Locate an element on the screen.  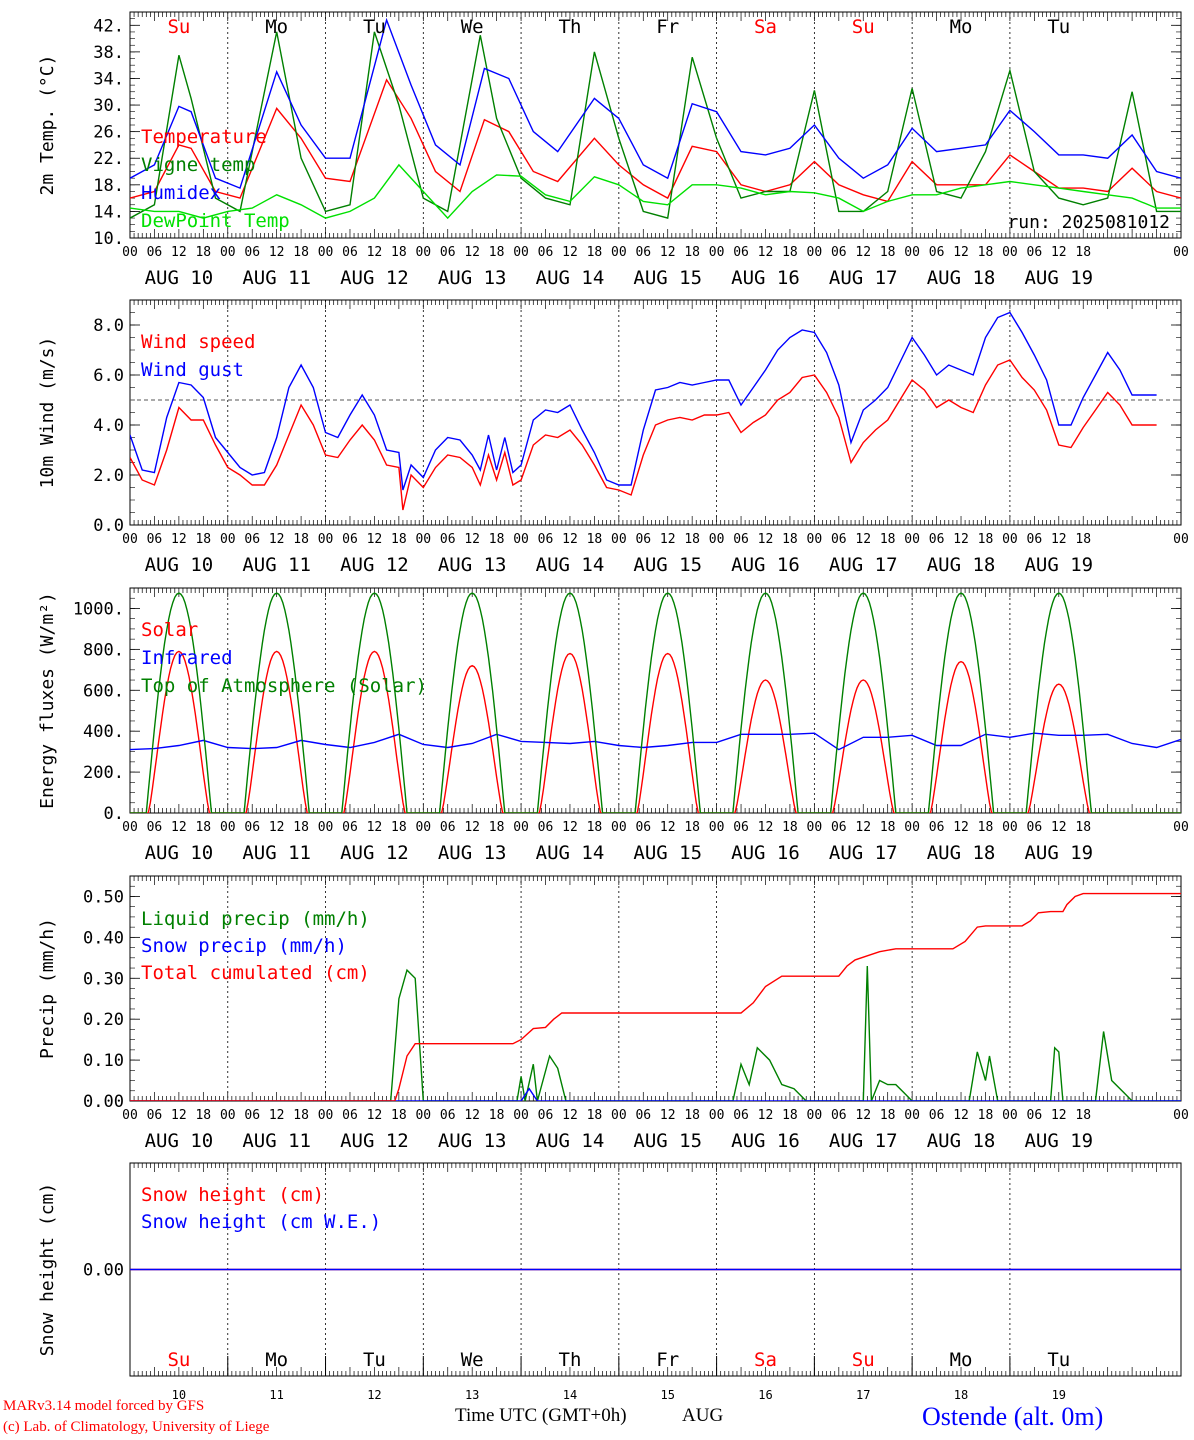
y-tick-label: 400. is located at coordinates (103, 732).